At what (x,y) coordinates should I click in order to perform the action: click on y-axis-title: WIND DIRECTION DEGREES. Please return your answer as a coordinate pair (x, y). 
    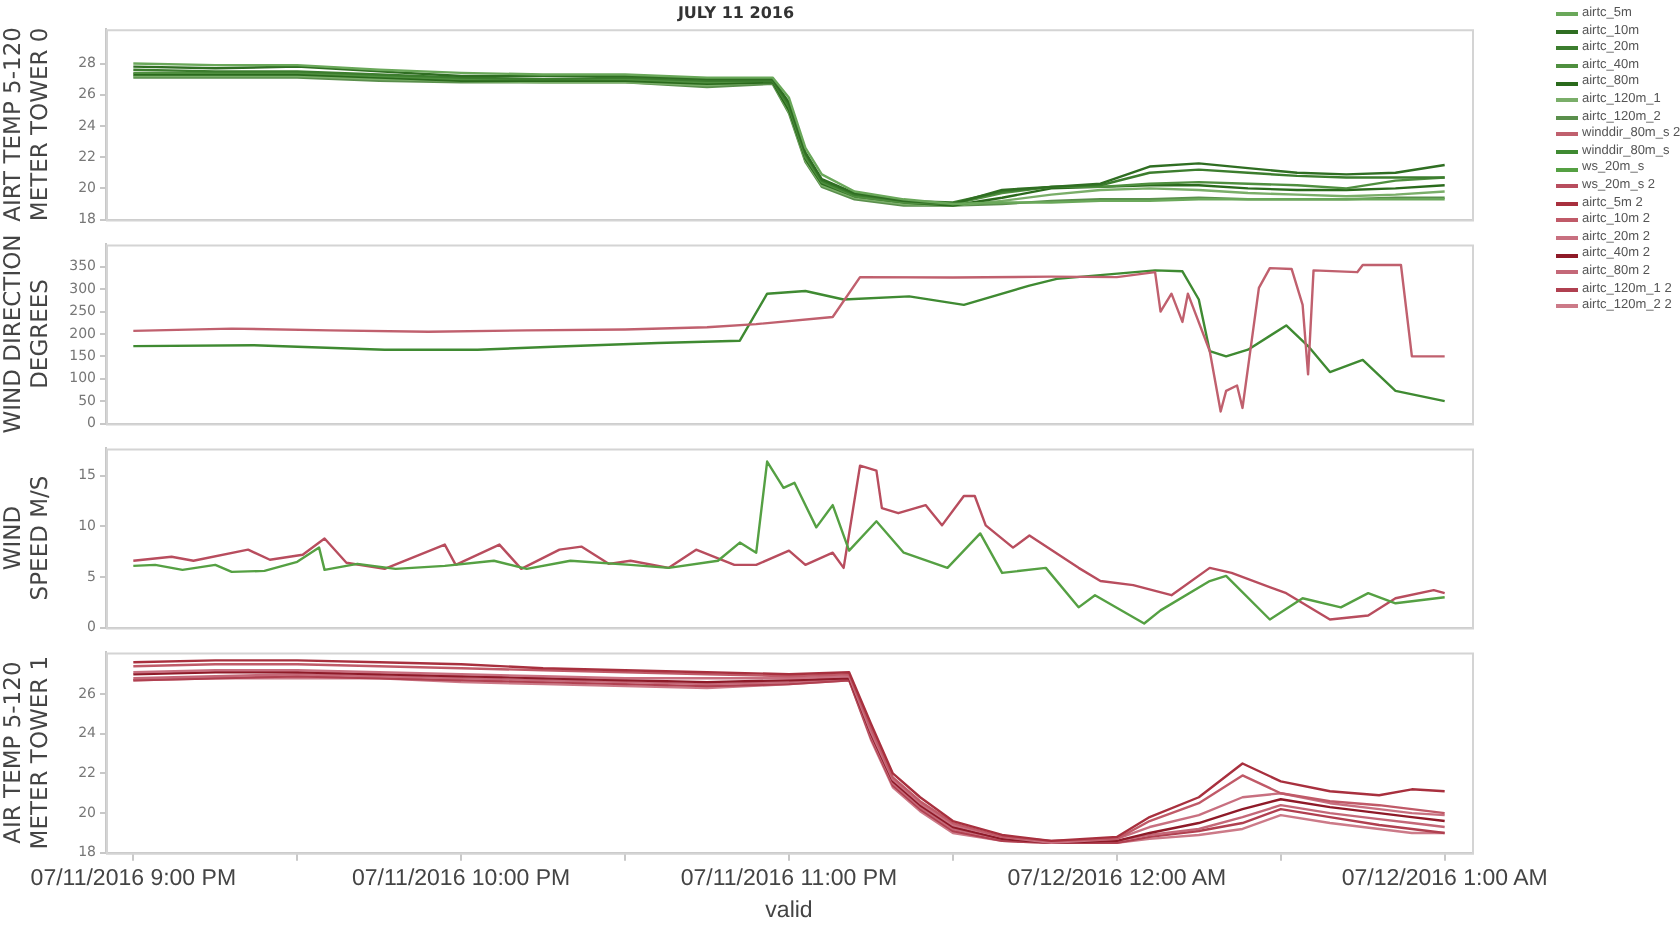
    Looking at the image, I should click on (27, 334).